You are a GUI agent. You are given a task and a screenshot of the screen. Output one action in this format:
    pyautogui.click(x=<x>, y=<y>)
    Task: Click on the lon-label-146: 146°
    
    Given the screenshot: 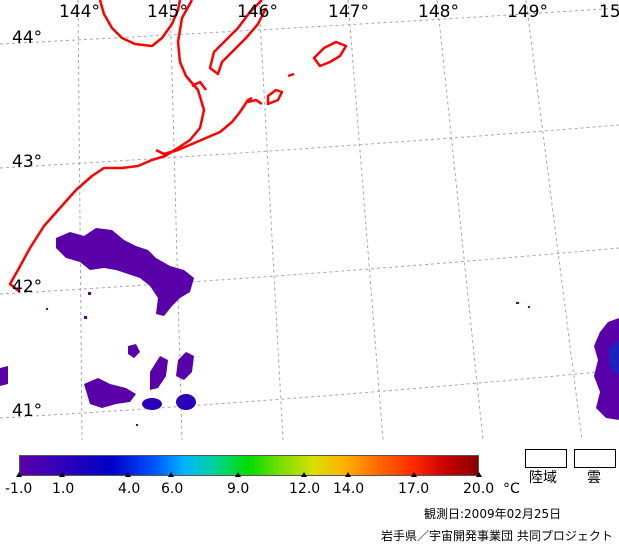 What is the action you would take?
    pyautogui.click(x=257, y=12)
    